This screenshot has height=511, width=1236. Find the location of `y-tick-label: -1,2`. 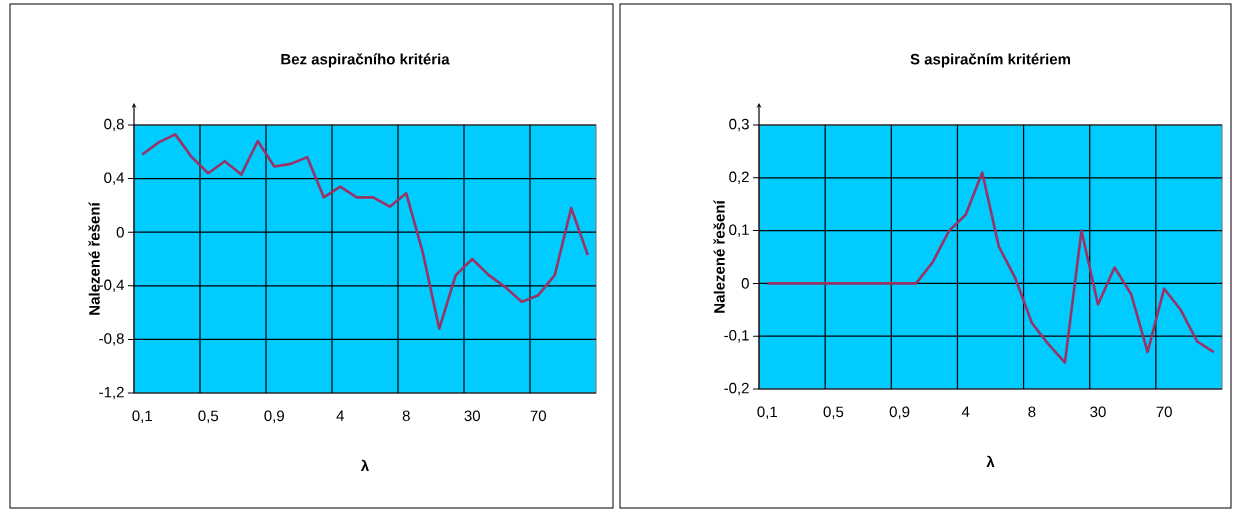

y-tick-label: -1,2 is located at coordinates (111, 393).